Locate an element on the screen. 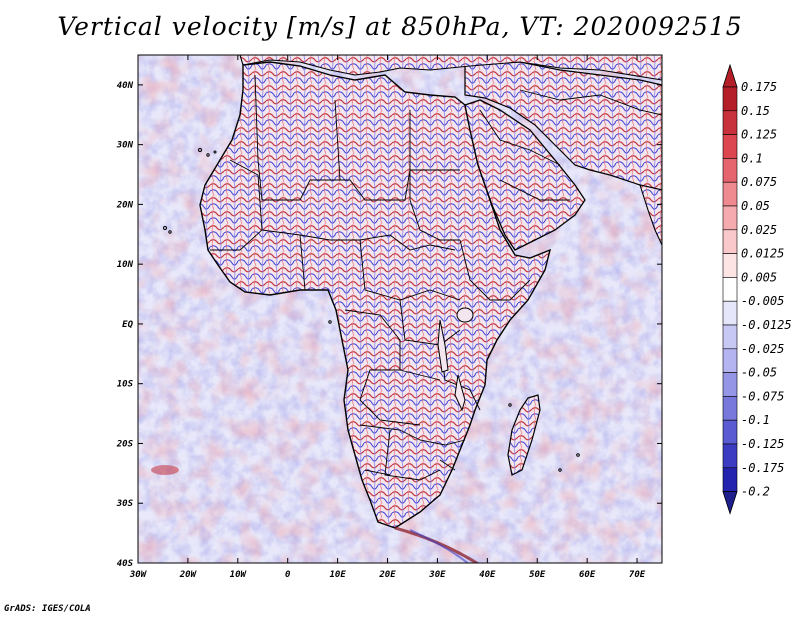 This screenshot has height=618, width=800. middle-east-landmass is located at coordinates (563, 126).